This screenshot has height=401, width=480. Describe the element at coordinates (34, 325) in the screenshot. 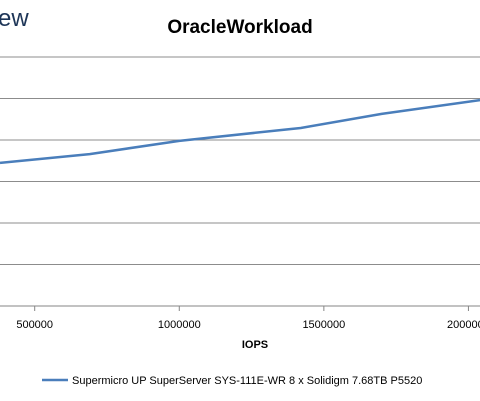

I see `x-tick-label: 500000` at that location.